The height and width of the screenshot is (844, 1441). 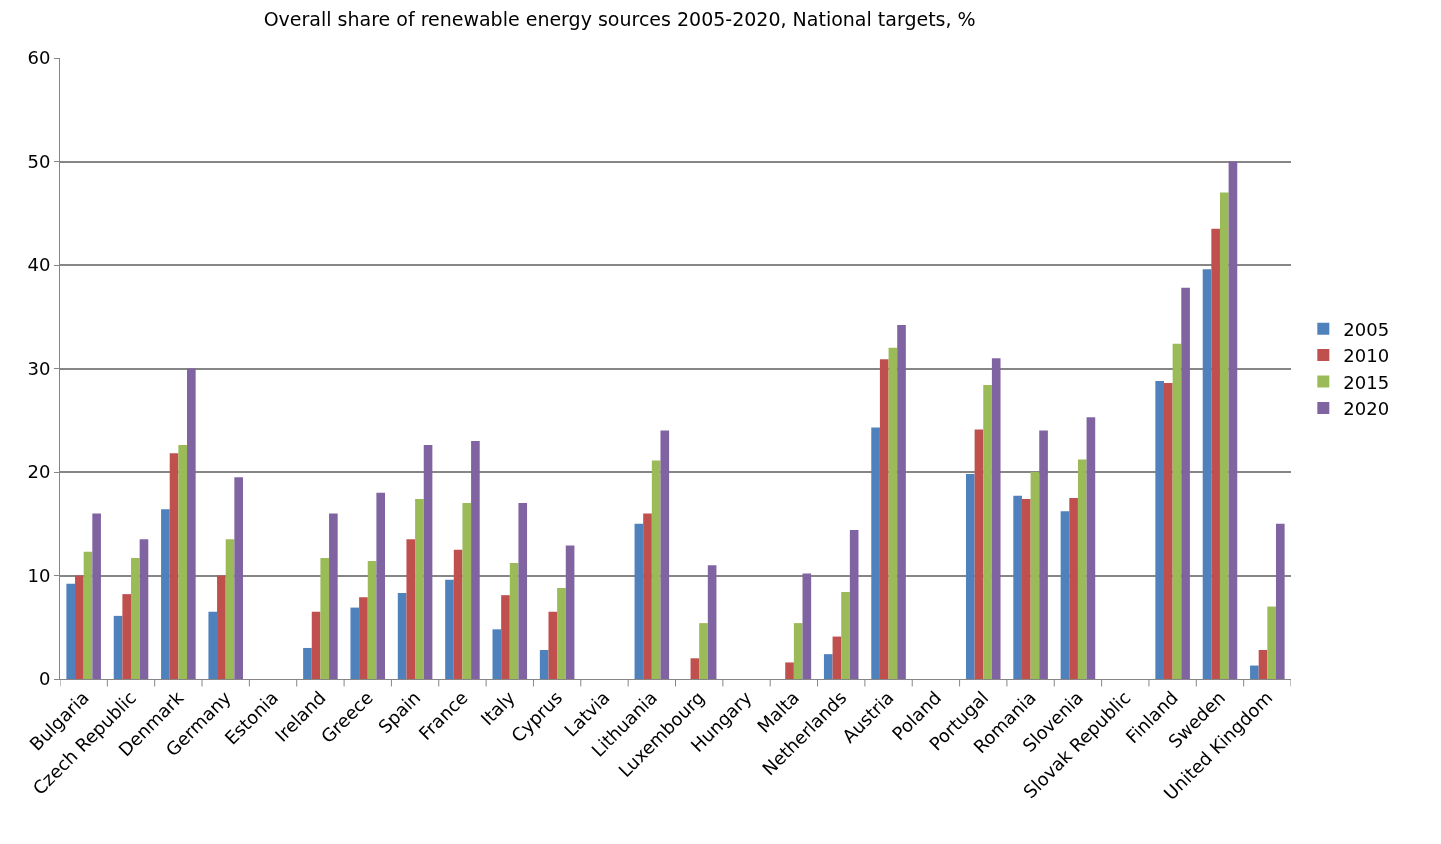 I want to click on y-tick-label: 10, so click(x=39, y=575).